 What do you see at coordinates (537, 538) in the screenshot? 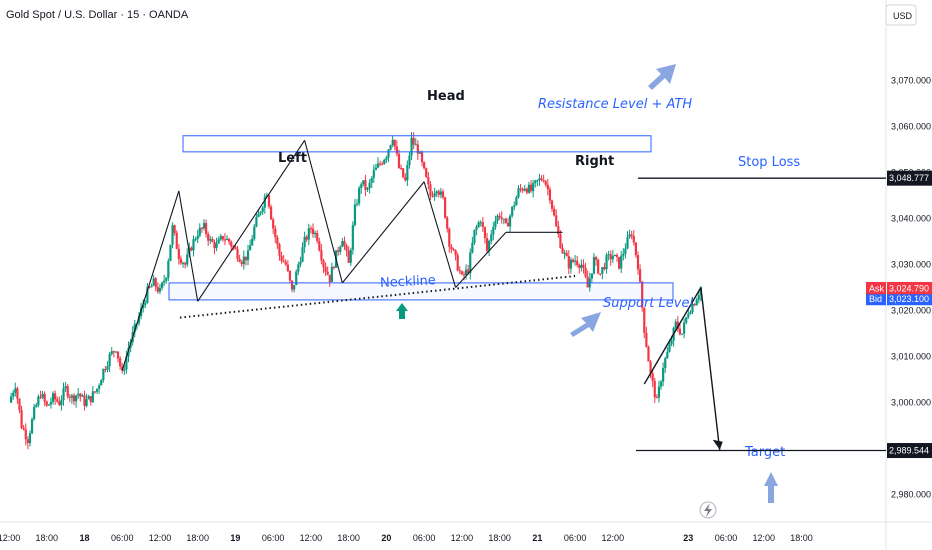
I see `x-tick-label: 21` at bounding box center [537, 538].